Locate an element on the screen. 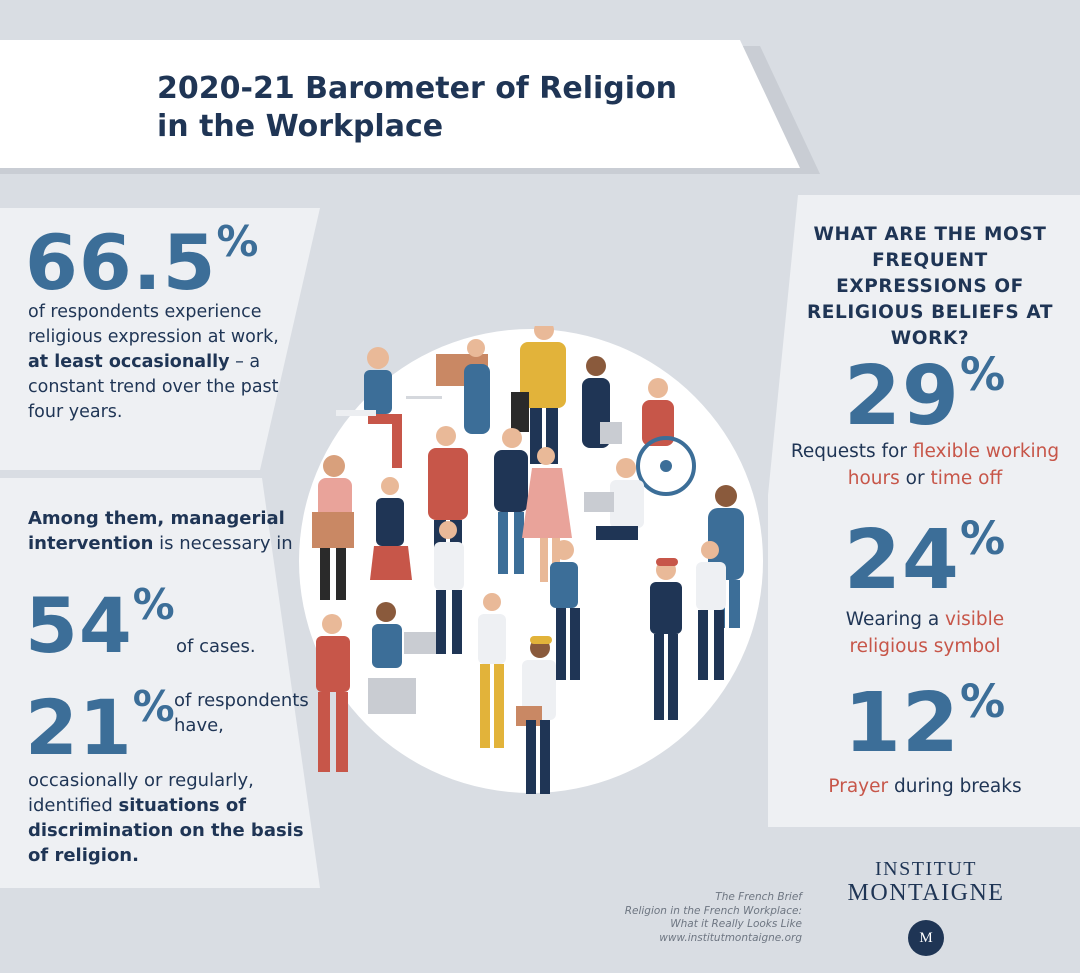 This screenshot has height=973, width=1080. credit-line-1: The French Brief is located at coordinates (758, 897).